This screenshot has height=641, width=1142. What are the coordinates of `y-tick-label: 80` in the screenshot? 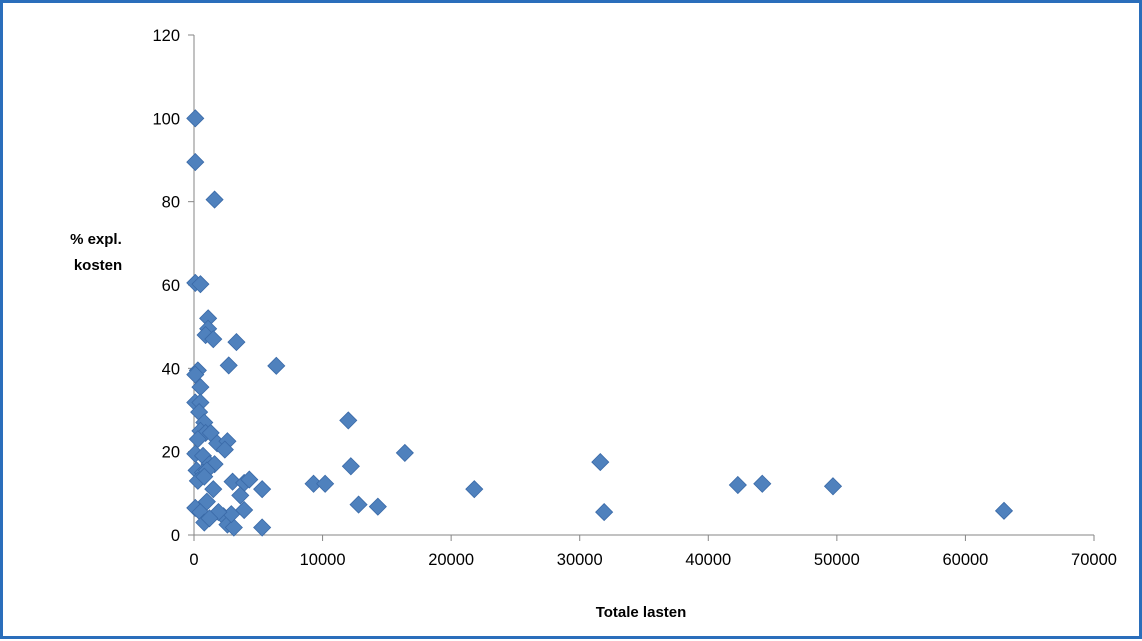 It's located at (171, 203).